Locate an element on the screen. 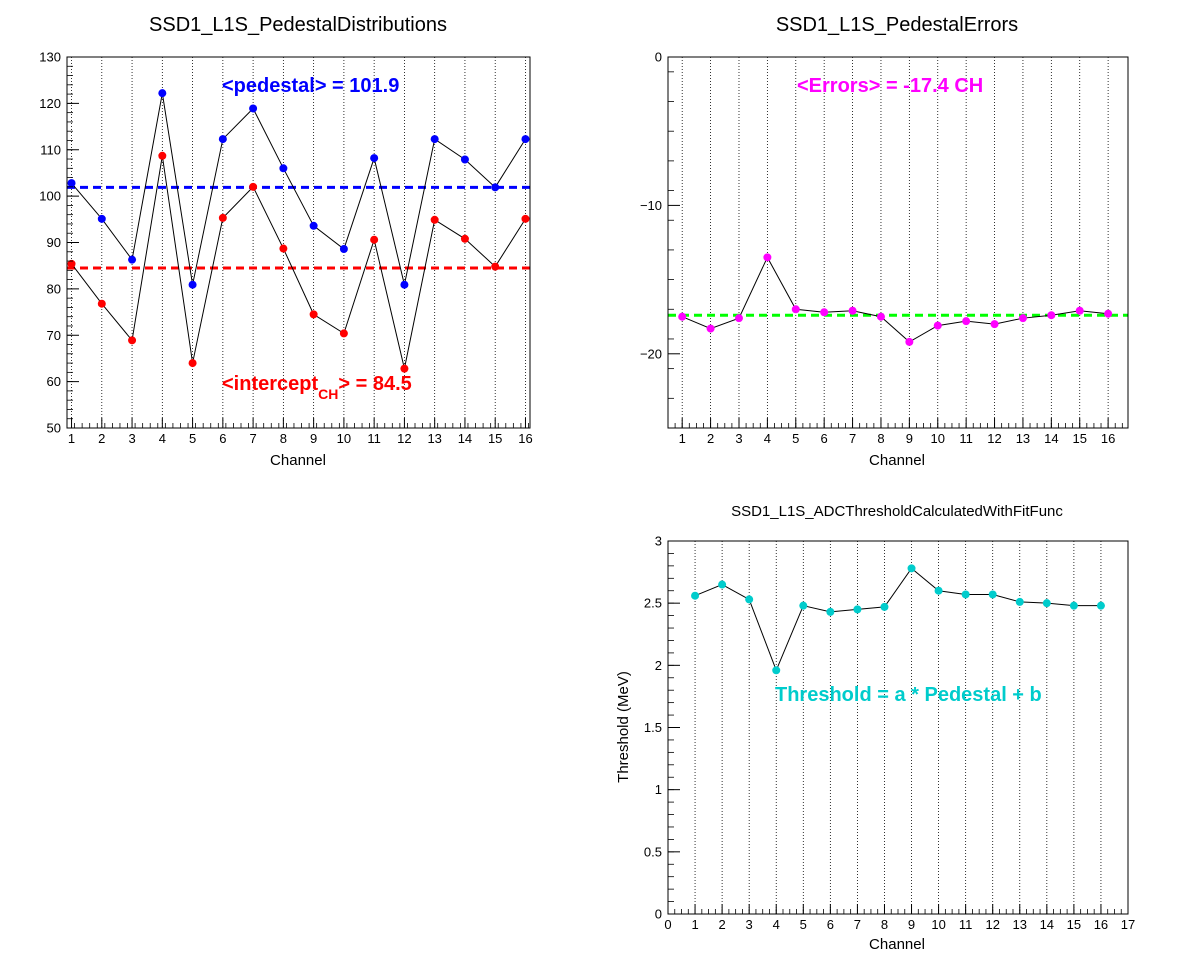 This screenshot has width=1198, height=971. grid-lines is located at coordinates (898, 727).